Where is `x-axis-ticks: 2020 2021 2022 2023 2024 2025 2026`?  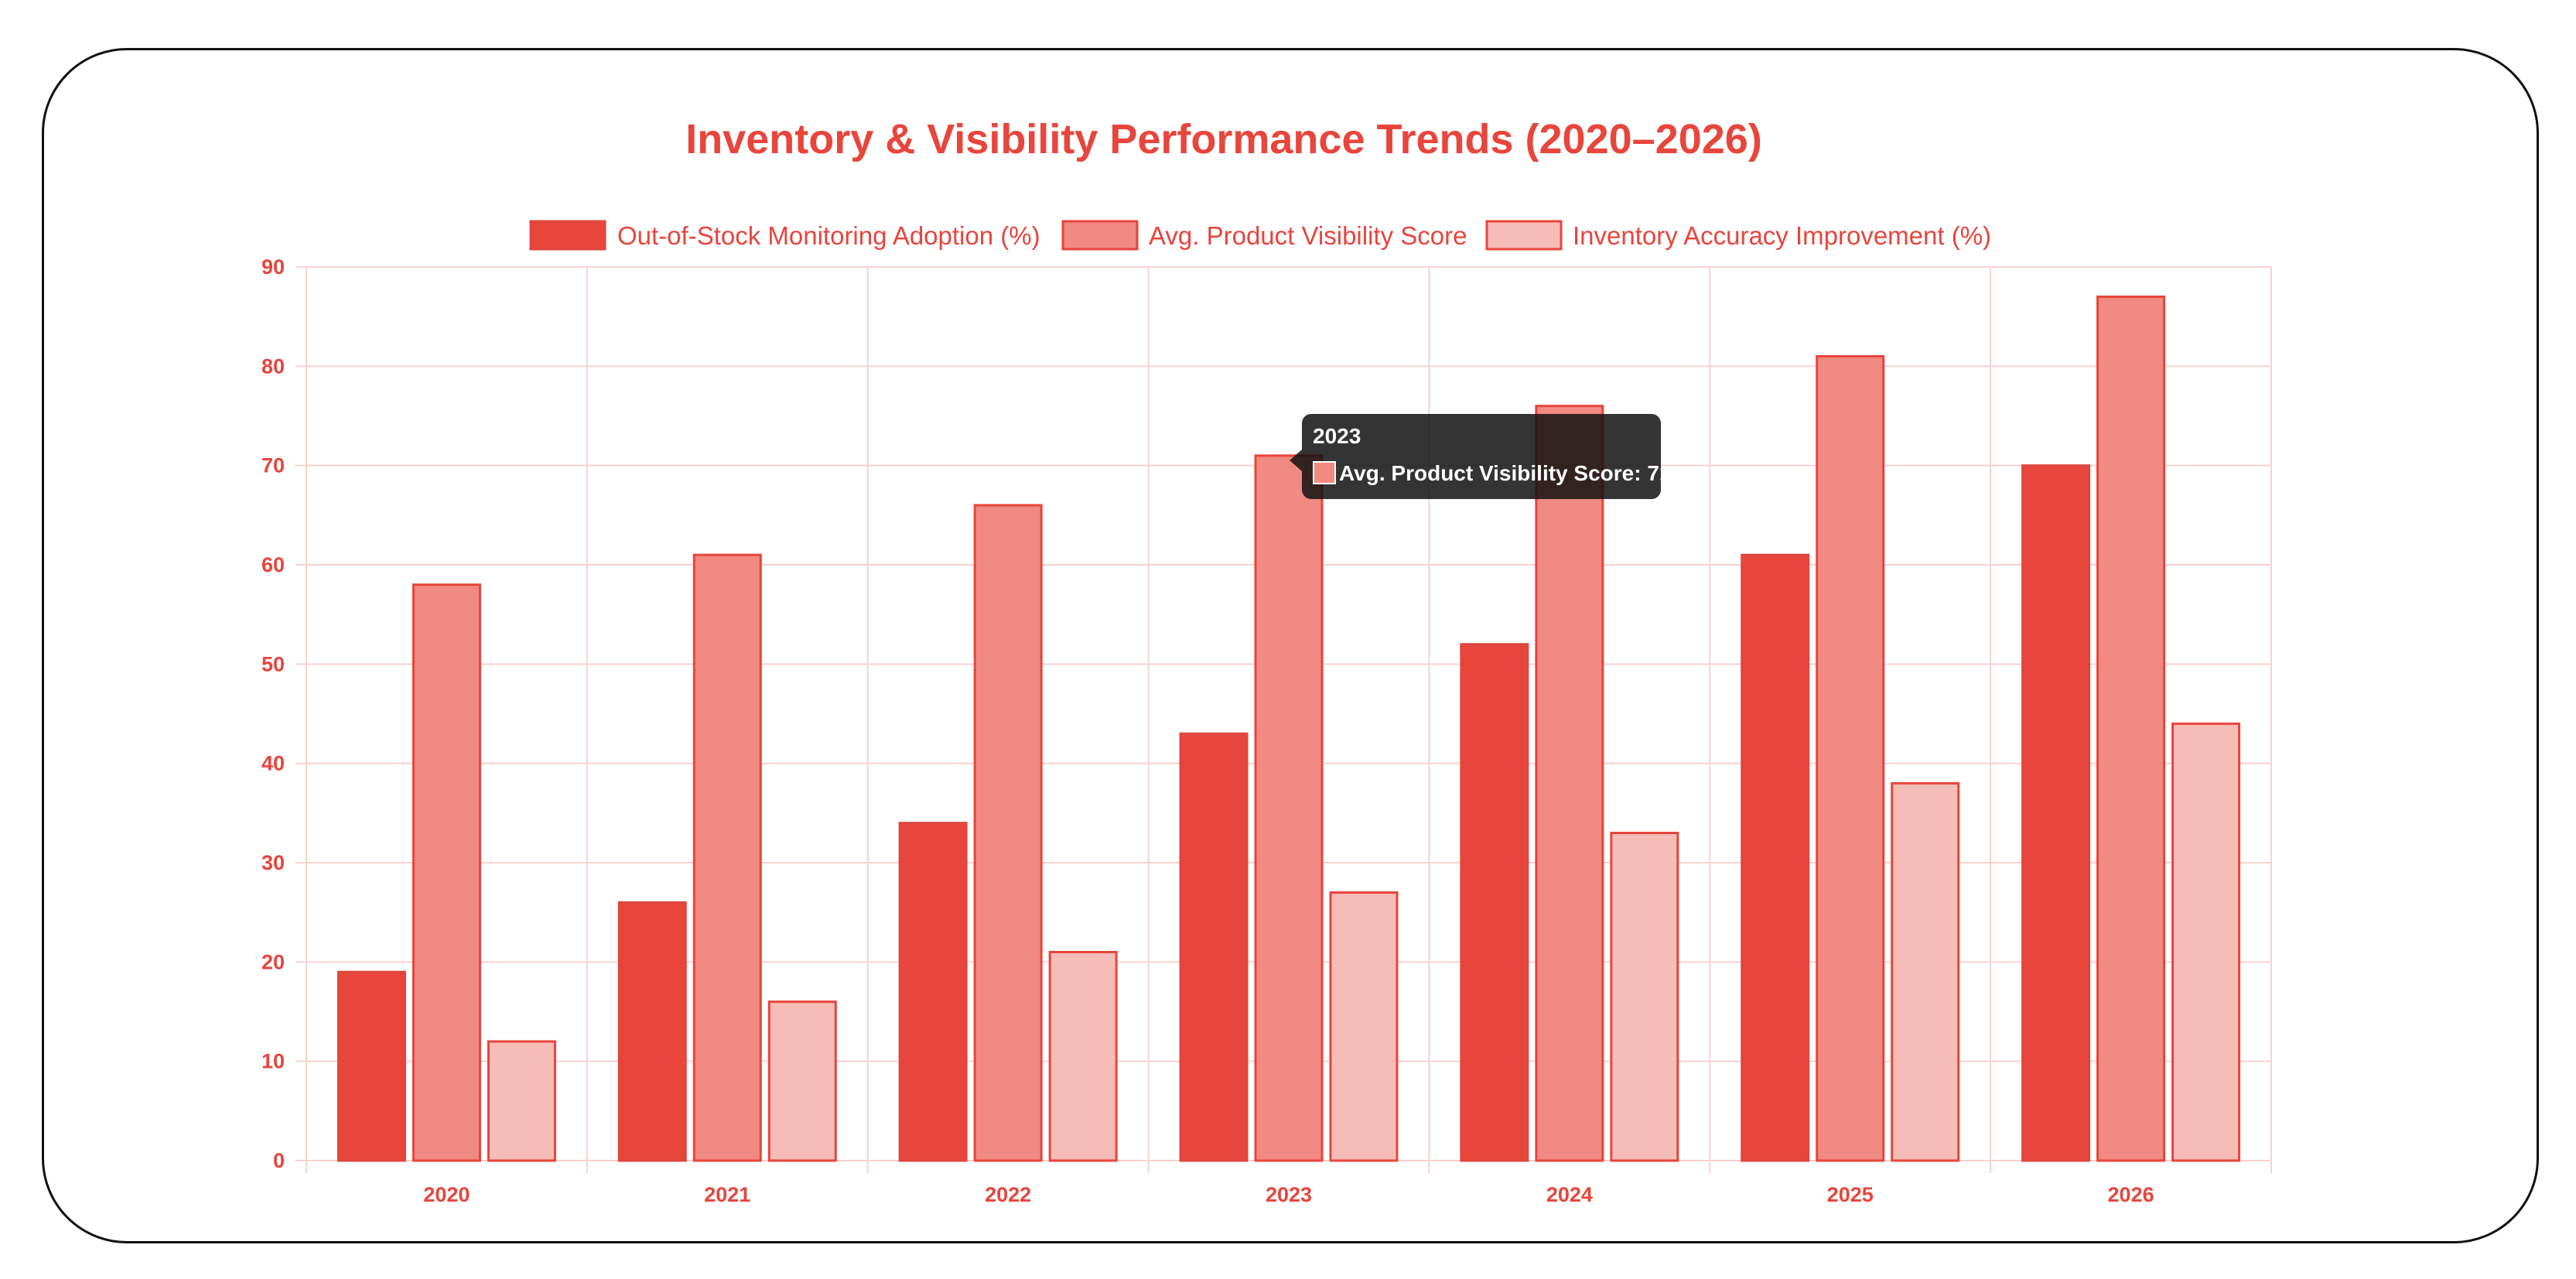
x-axis-ticks: 2020 2021 2022 2023 2024 2025 2026 is located at coordinates (1288, 1194).